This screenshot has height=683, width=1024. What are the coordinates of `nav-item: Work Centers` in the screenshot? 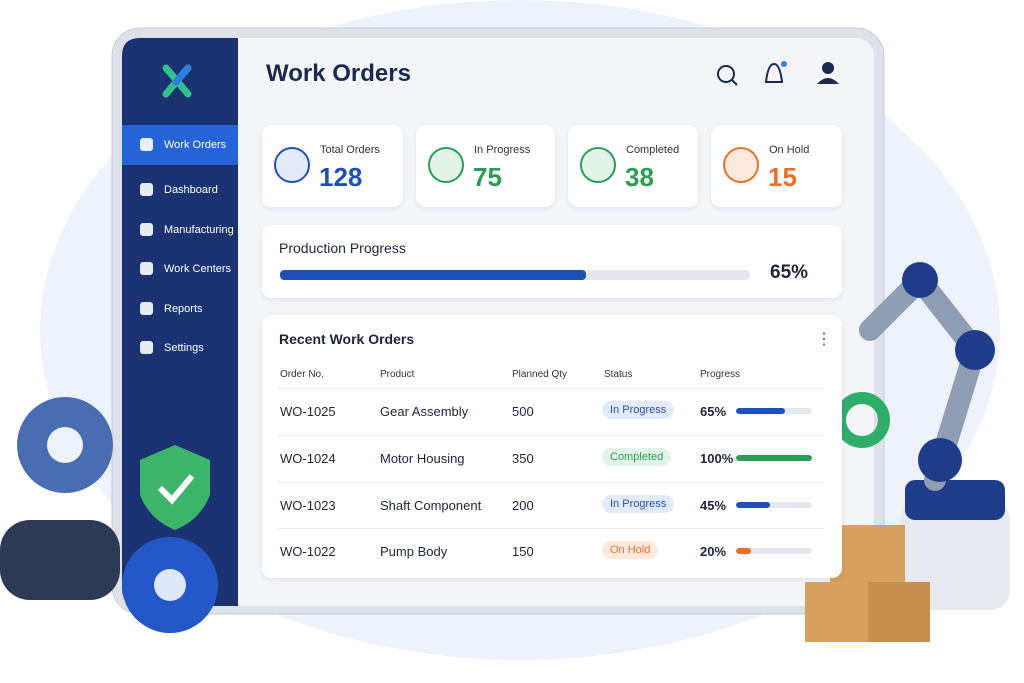 It's located at (180, 269).